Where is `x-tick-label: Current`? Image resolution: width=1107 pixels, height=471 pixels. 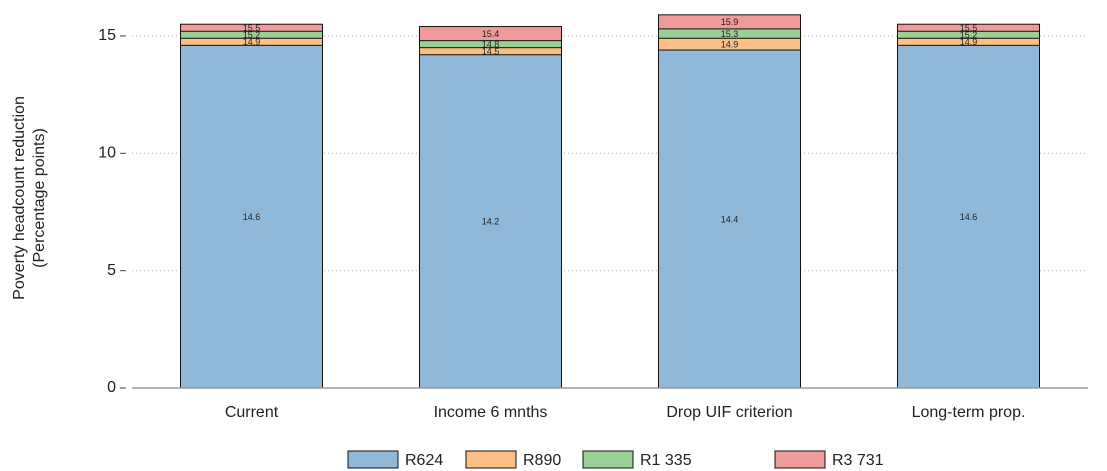 x-tick-label: Current is located at coordinates (252, 412).